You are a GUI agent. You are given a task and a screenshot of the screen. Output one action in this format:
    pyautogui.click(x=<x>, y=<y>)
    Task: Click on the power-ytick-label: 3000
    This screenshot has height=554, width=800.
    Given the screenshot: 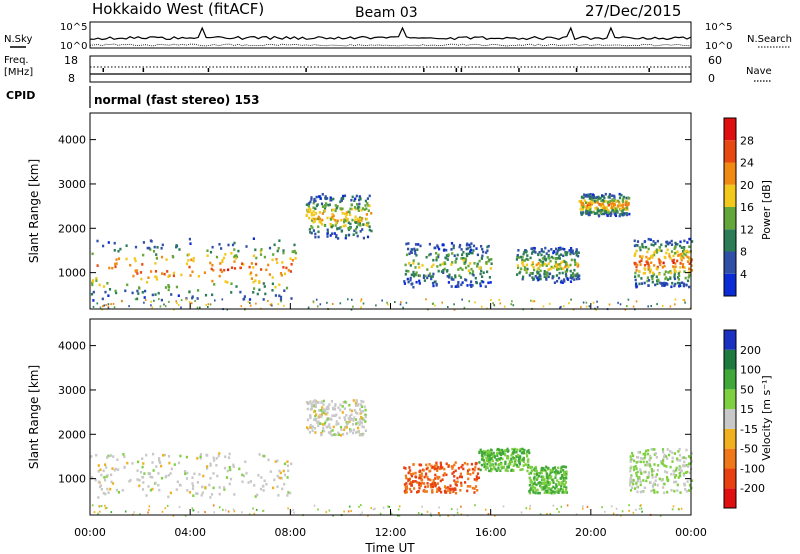 What is the action you would take?
    pyautogui.click(x=72, y=184)
    